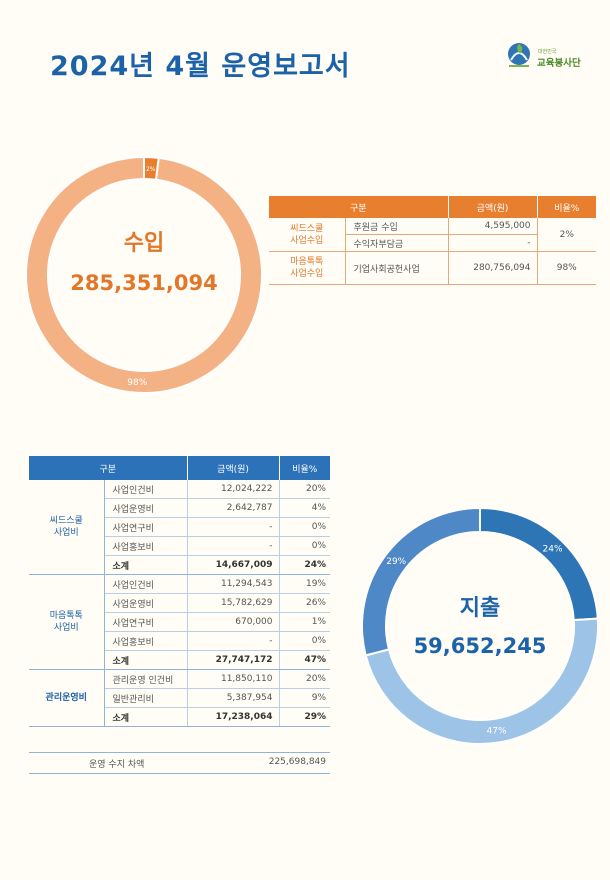  I want to click on expense-amount: 2,642,787, so click(233, 508).